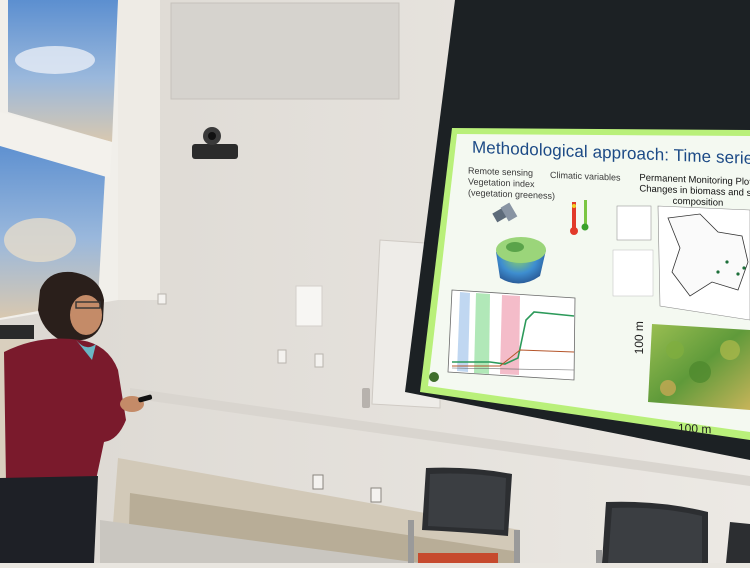  I want to click on thermometer-icon, so click(579, 217).